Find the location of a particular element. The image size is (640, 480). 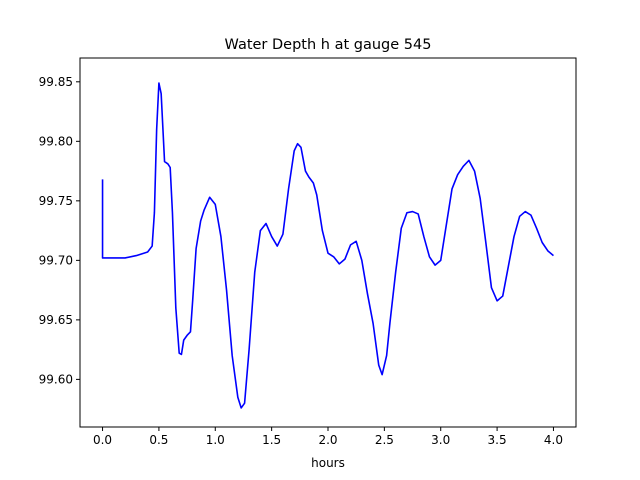

x-tick-label: 1.5 is located at coordinates (271, 440).